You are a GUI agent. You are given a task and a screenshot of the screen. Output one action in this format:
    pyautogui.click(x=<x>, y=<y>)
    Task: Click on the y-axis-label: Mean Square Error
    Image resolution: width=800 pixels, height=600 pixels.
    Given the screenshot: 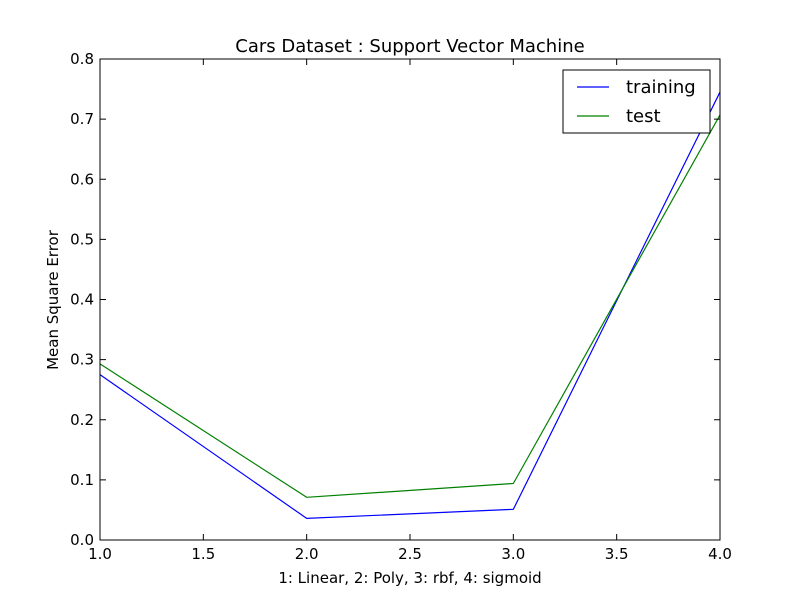 What is the action you would take?
    pyautogui.click(x=53, y=299)
    